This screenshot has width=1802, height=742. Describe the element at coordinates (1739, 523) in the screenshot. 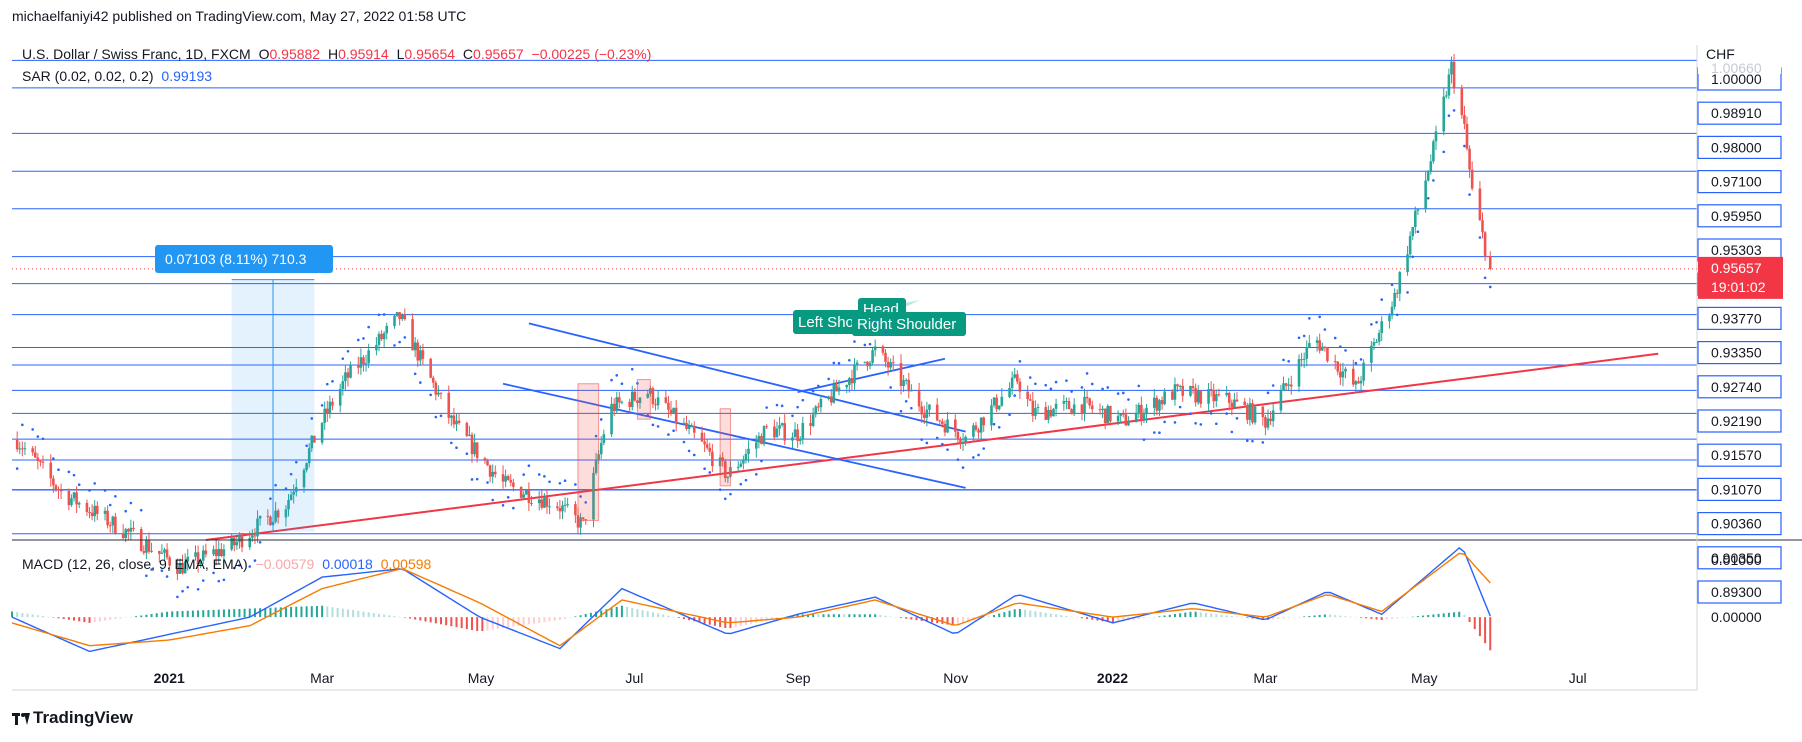

I see `level-tag` at that location.